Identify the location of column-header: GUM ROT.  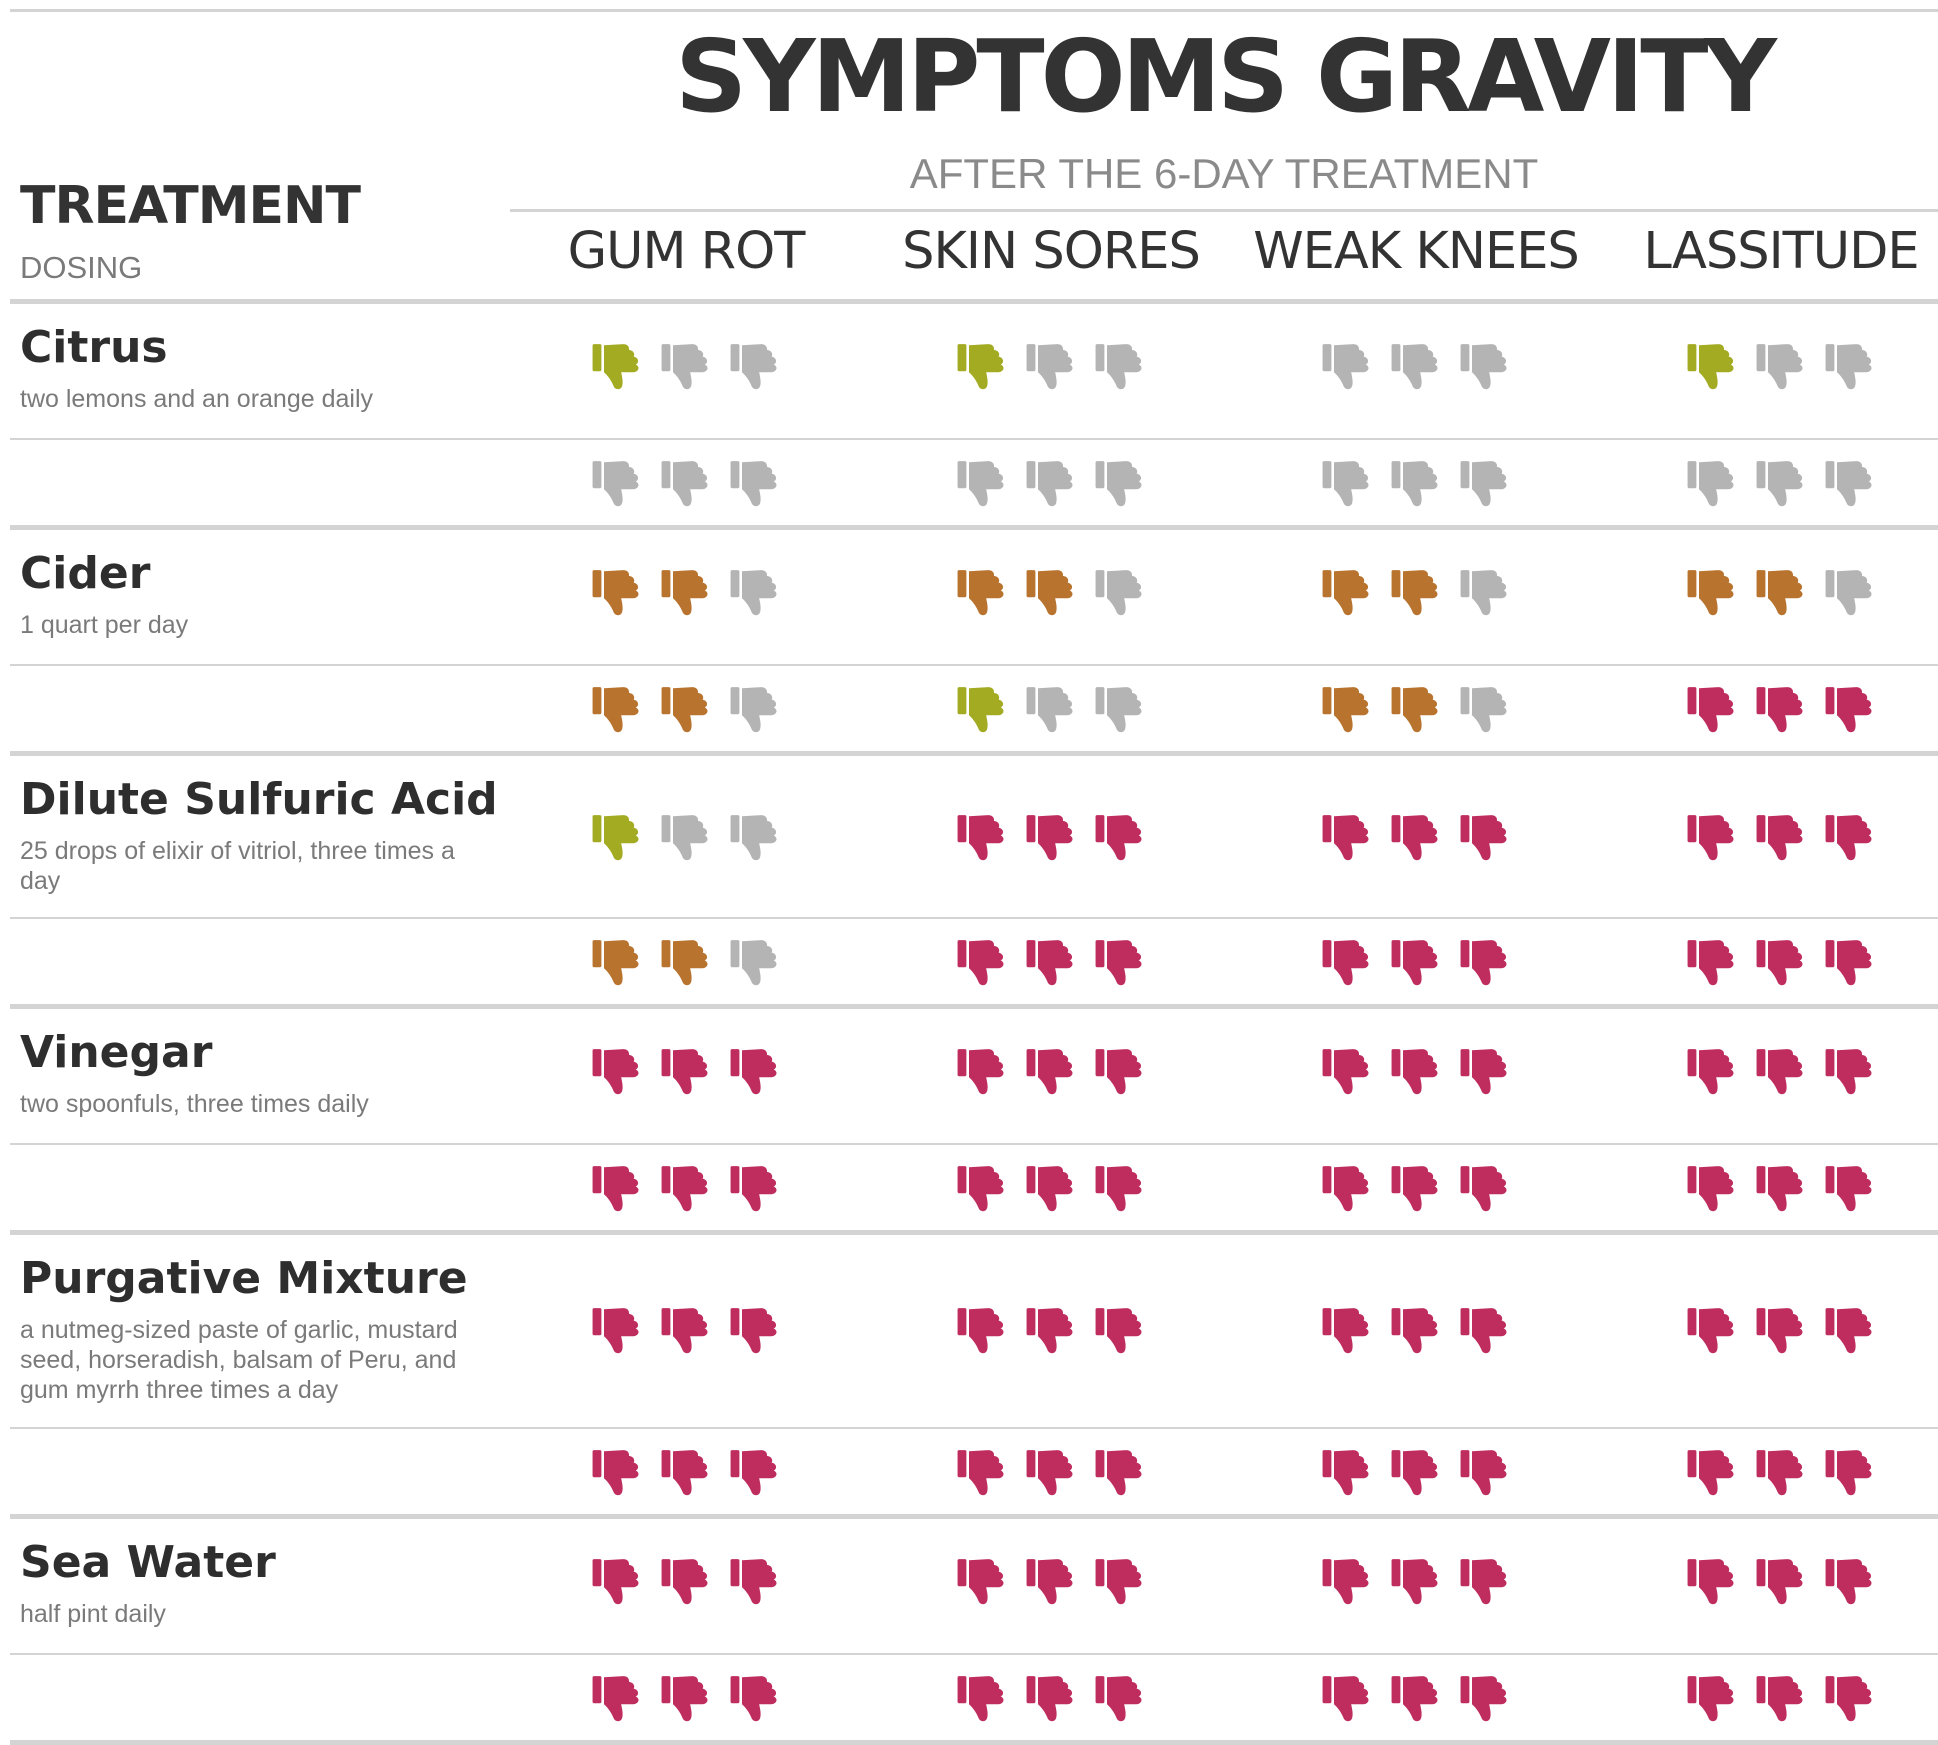
(686, 251).